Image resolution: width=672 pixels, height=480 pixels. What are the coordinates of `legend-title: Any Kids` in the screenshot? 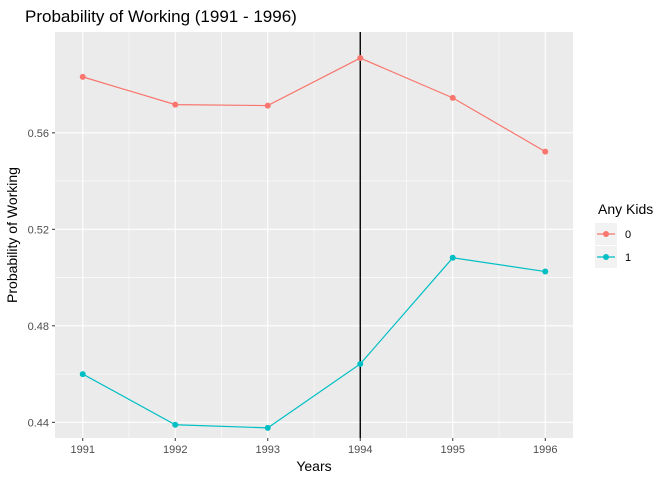 It's located at (625, 209).